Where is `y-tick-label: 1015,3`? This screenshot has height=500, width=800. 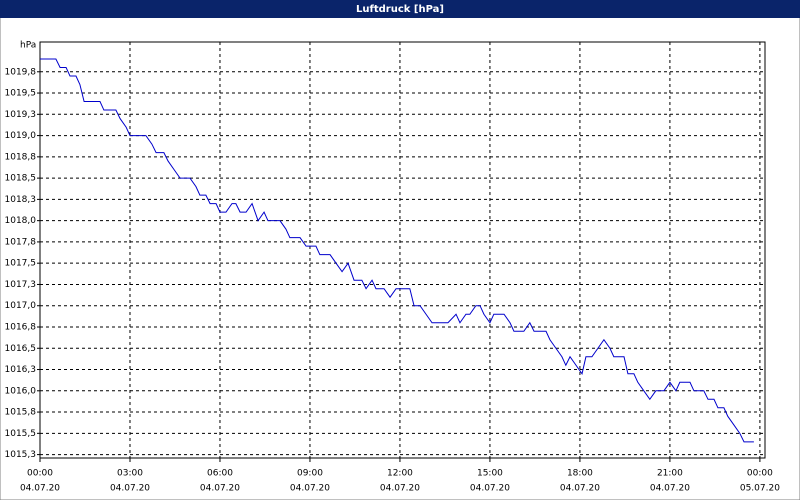 y-tick-label: 1015,3 is located at coordinates (21, 455).